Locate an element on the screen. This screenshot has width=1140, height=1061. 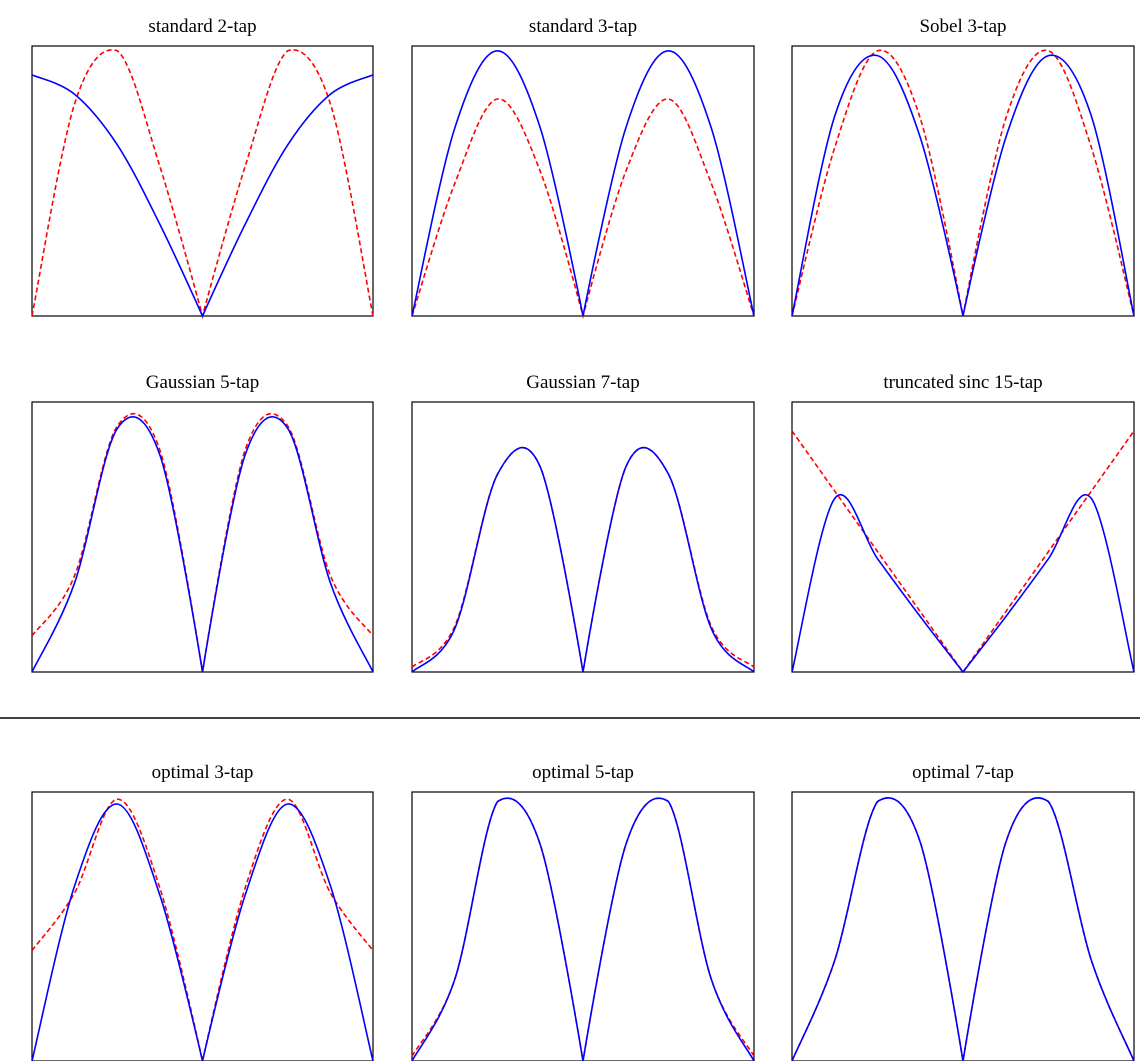
panel-1: standard 2-tap is located at coordinates (202, 168).